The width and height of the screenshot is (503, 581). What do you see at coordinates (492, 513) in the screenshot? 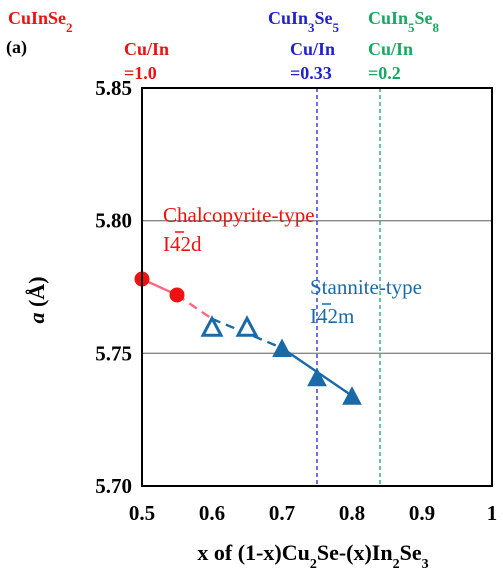
I see `x-tick-label-5: 1` at bounding box center [492, 513].